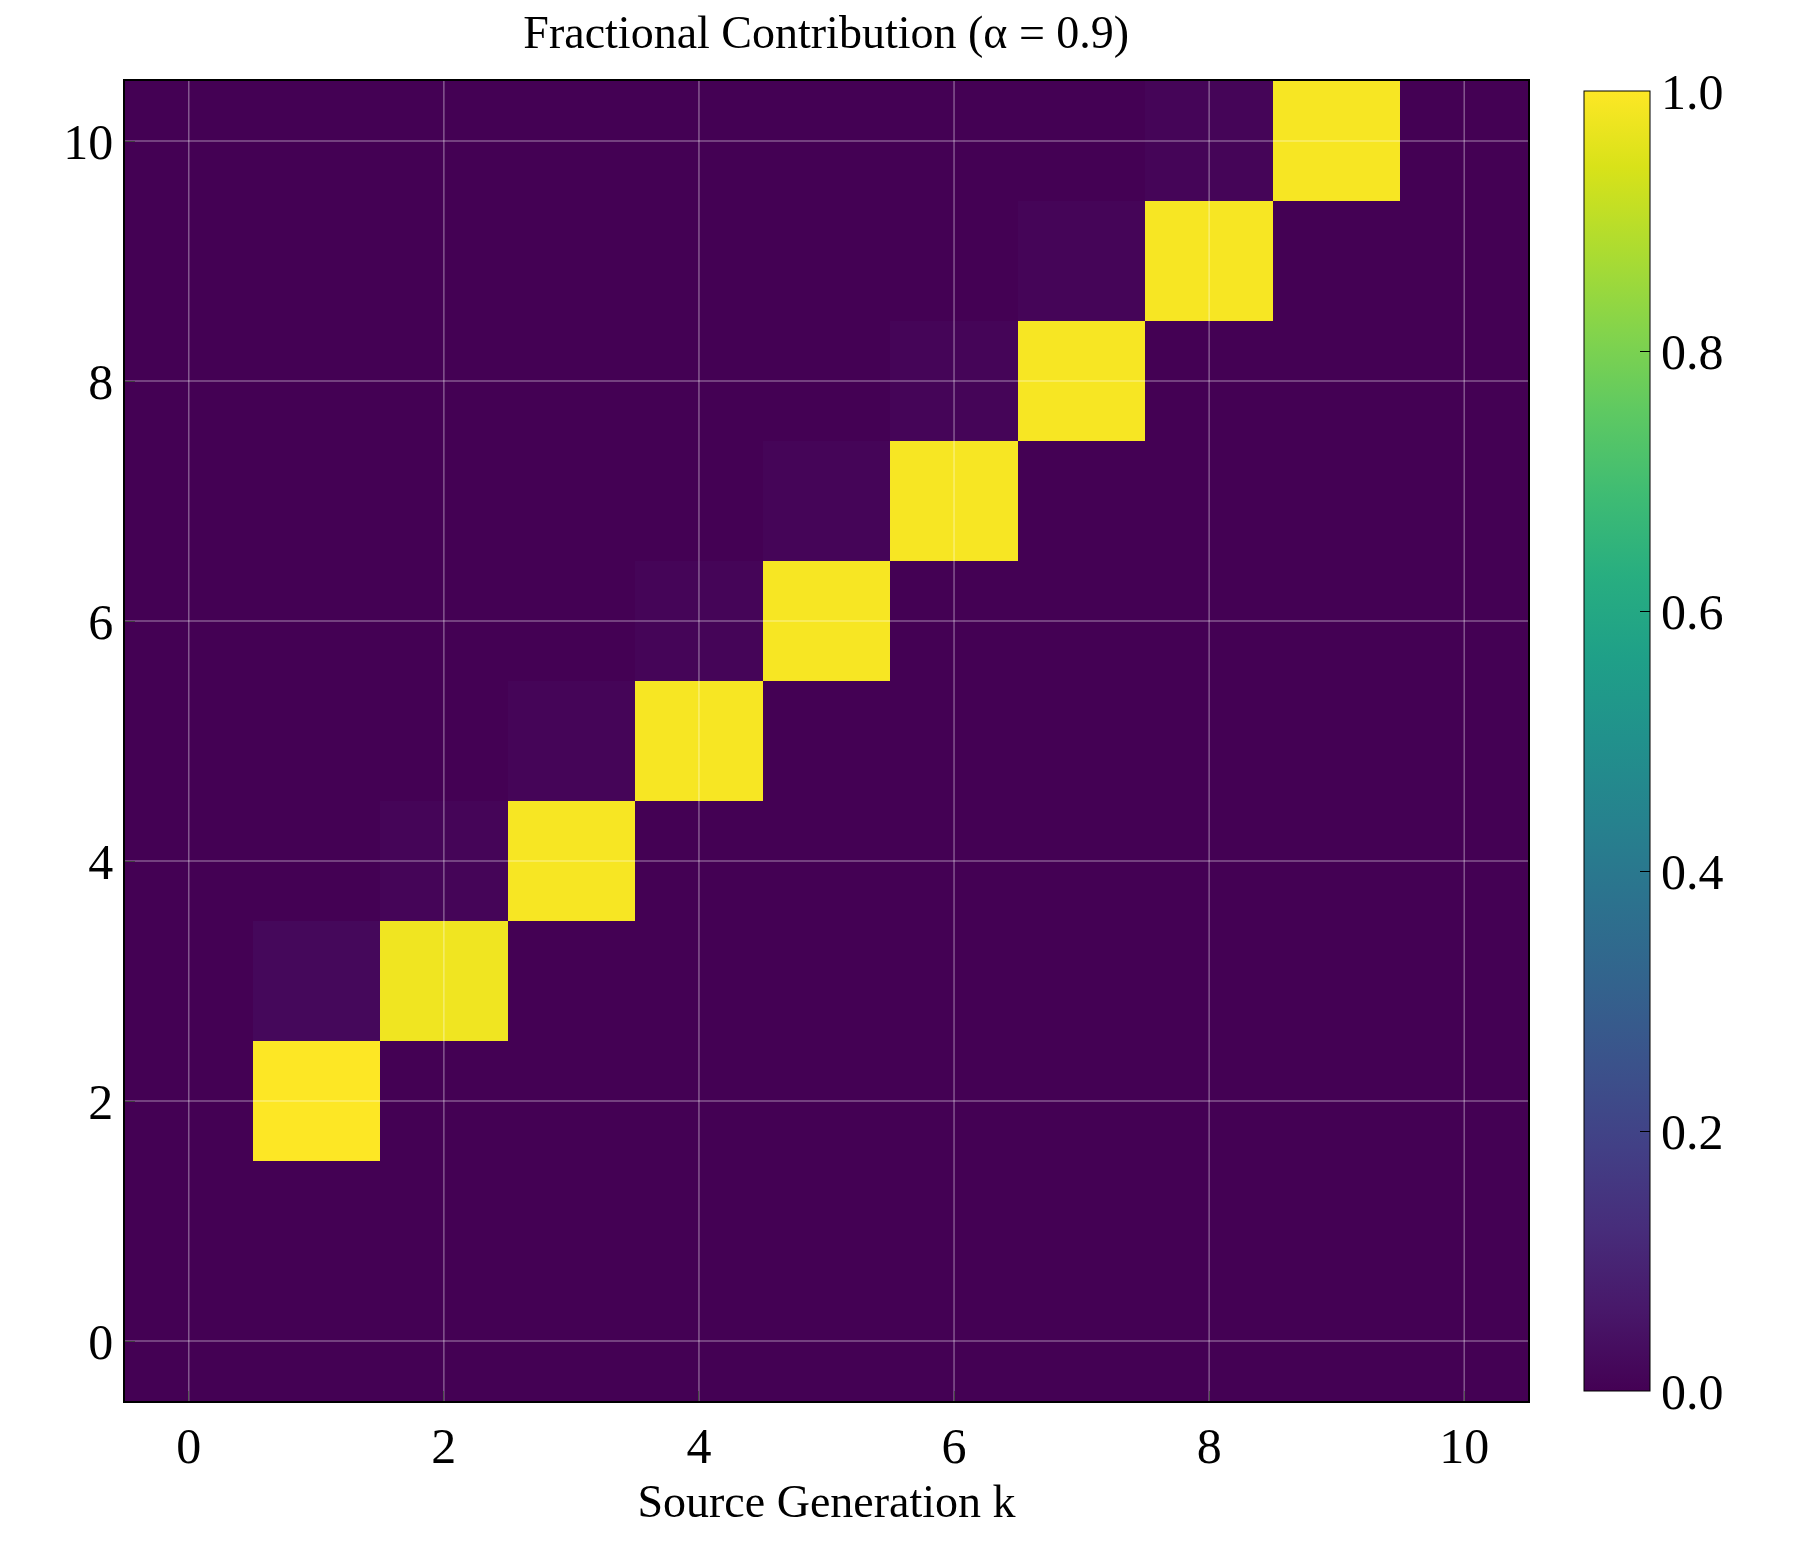  What do you see at coordinates (826, 32) in the screenshot?
I see `chart-title: Fractional Contribution (α = 0.9)` at bounding box center [826, 32].